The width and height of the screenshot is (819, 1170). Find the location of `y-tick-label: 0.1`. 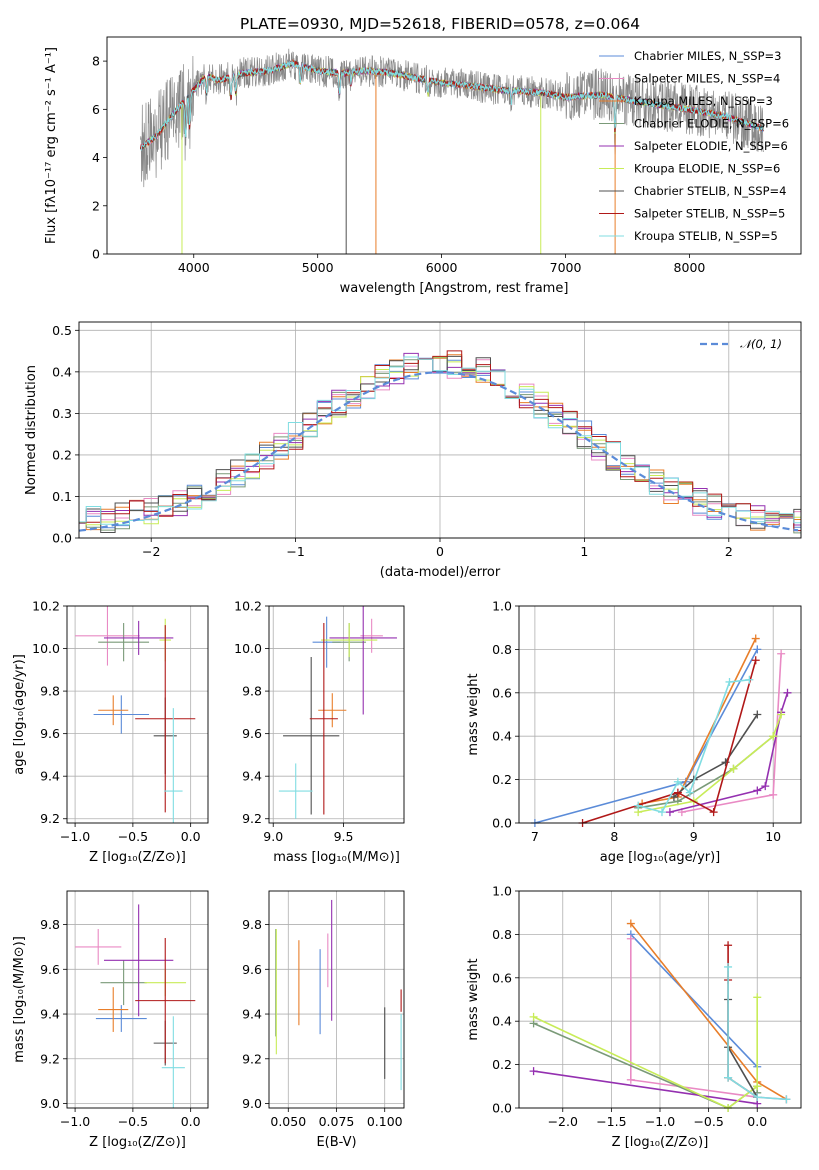

y-tick-label: 0.1 is located at coordinates (62, 496).